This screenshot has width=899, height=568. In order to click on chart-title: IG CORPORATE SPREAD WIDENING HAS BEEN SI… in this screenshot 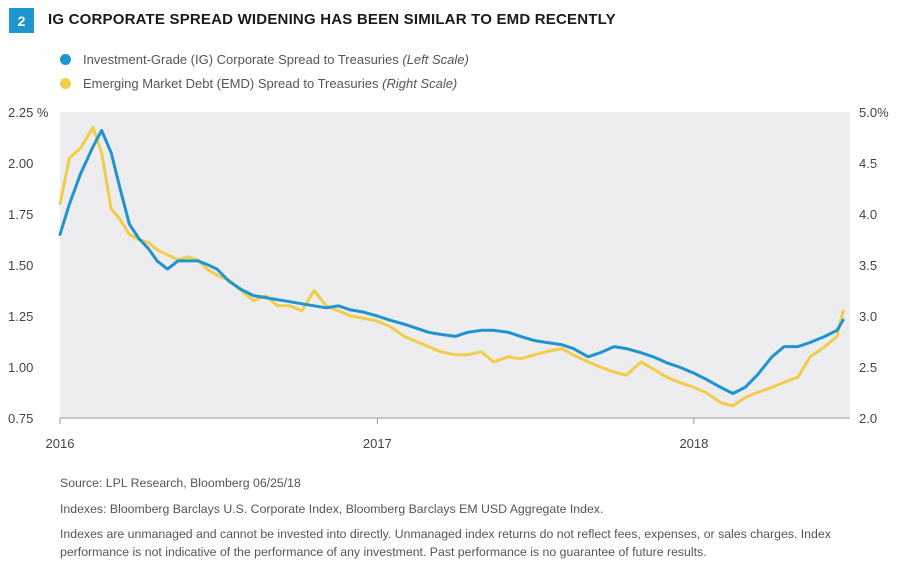, I will do `click(332, 19)`.